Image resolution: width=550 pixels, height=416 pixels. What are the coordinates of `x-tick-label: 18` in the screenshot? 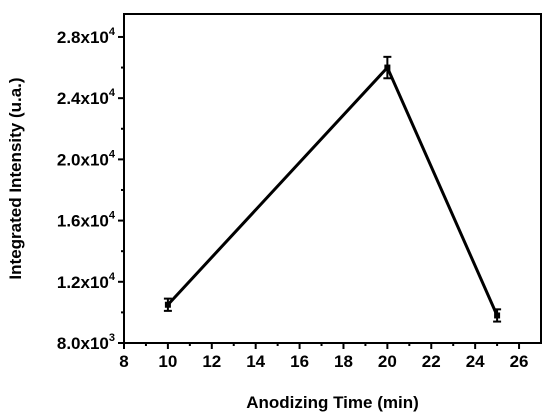 It's located at (343, 361).